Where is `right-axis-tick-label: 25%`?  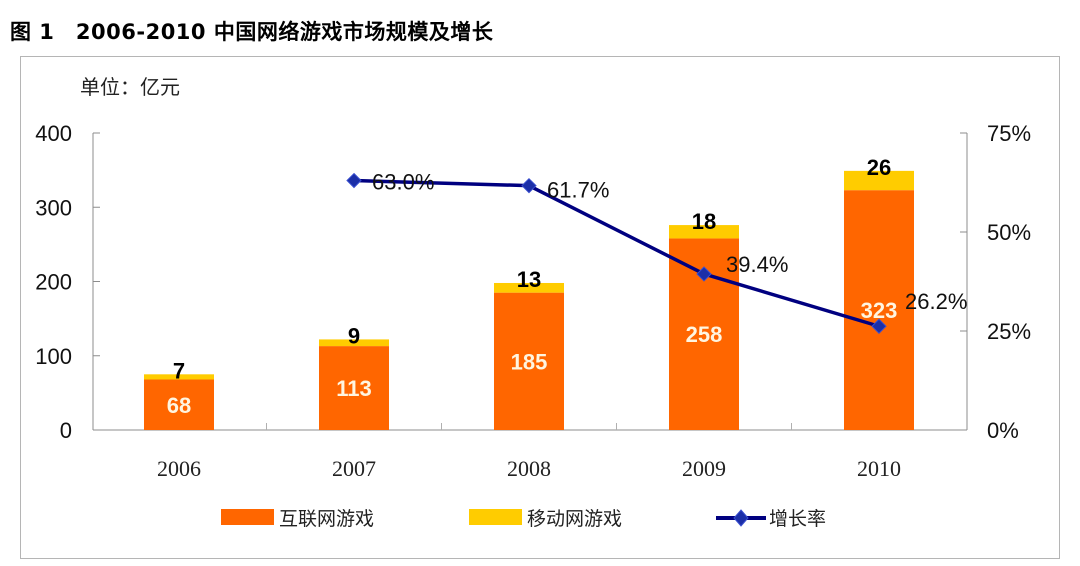 right-axis-tick-label: 25% is located at coordinates (1009, 331).